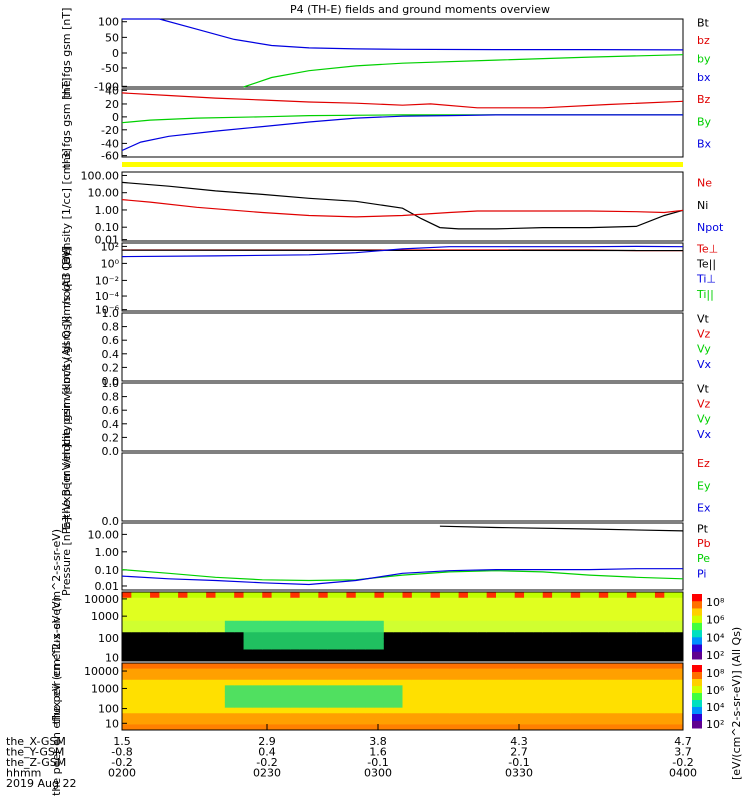 Image resolution: width=750 pixels, height=800 pixels. What do you see at coordinates (463, 71) in the screenshot?
I see `series-line-by` at bounding box center [463, 71].